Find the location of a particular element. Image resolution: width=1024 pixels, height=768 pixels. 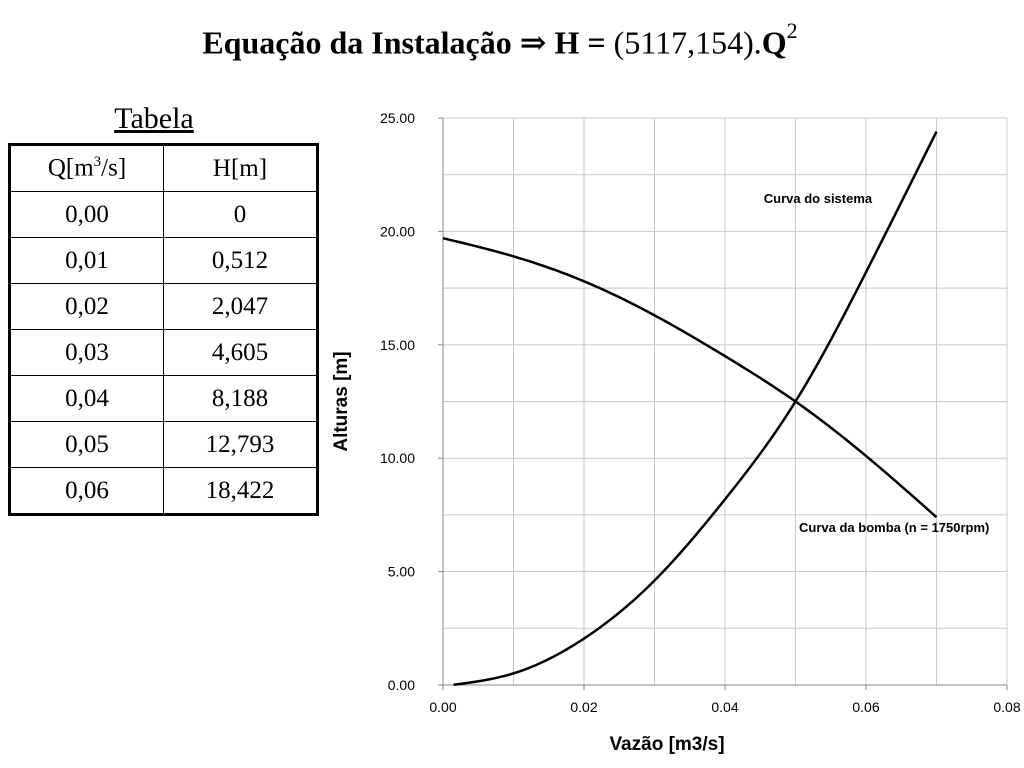

table-cell-q: 0,00 is located at coordinates (86, 214).